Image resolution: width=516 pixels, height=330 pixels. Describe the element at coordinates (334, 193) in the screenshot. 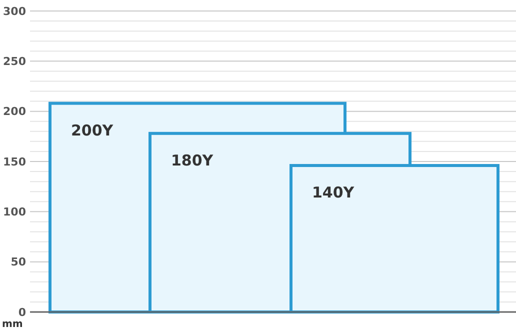

I see `series-label: 140Y` at that location.